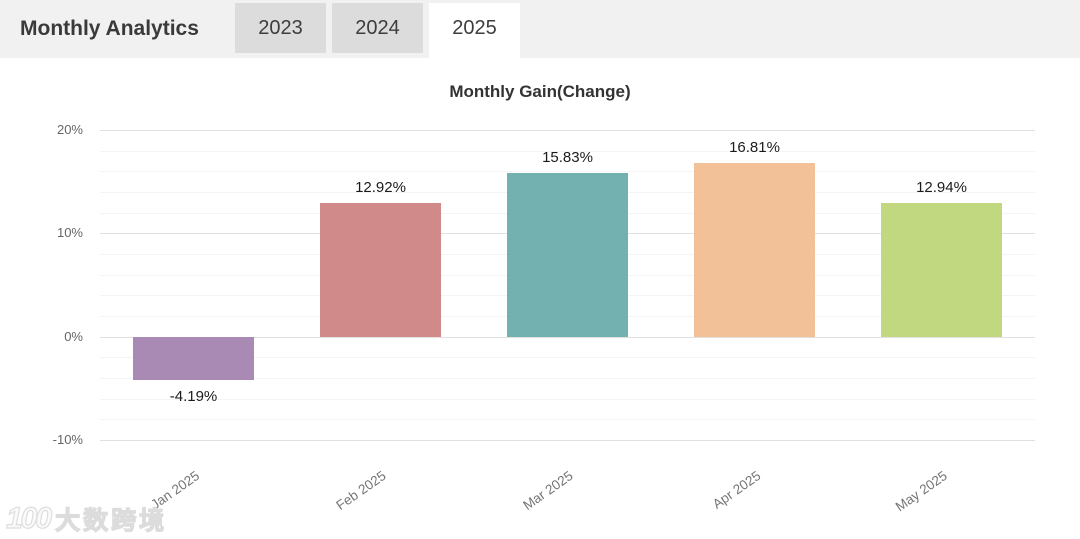  I want to click on bar-apr-2025, so click(754, 249).